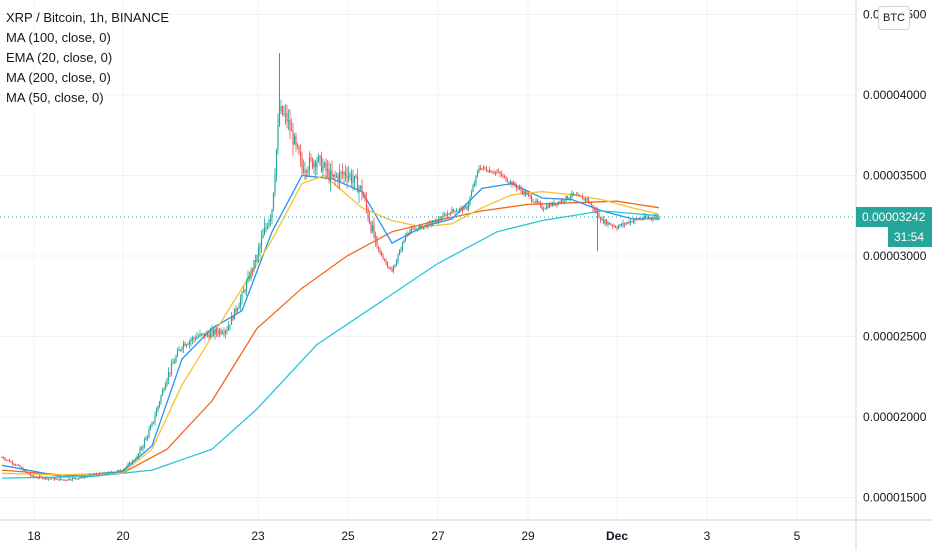 The width and height of the screenshot is (932, 550). Describe the element at coordinates (895, 497) in the screenshot. I see `y-tick-label: 0.00001500` at that location.